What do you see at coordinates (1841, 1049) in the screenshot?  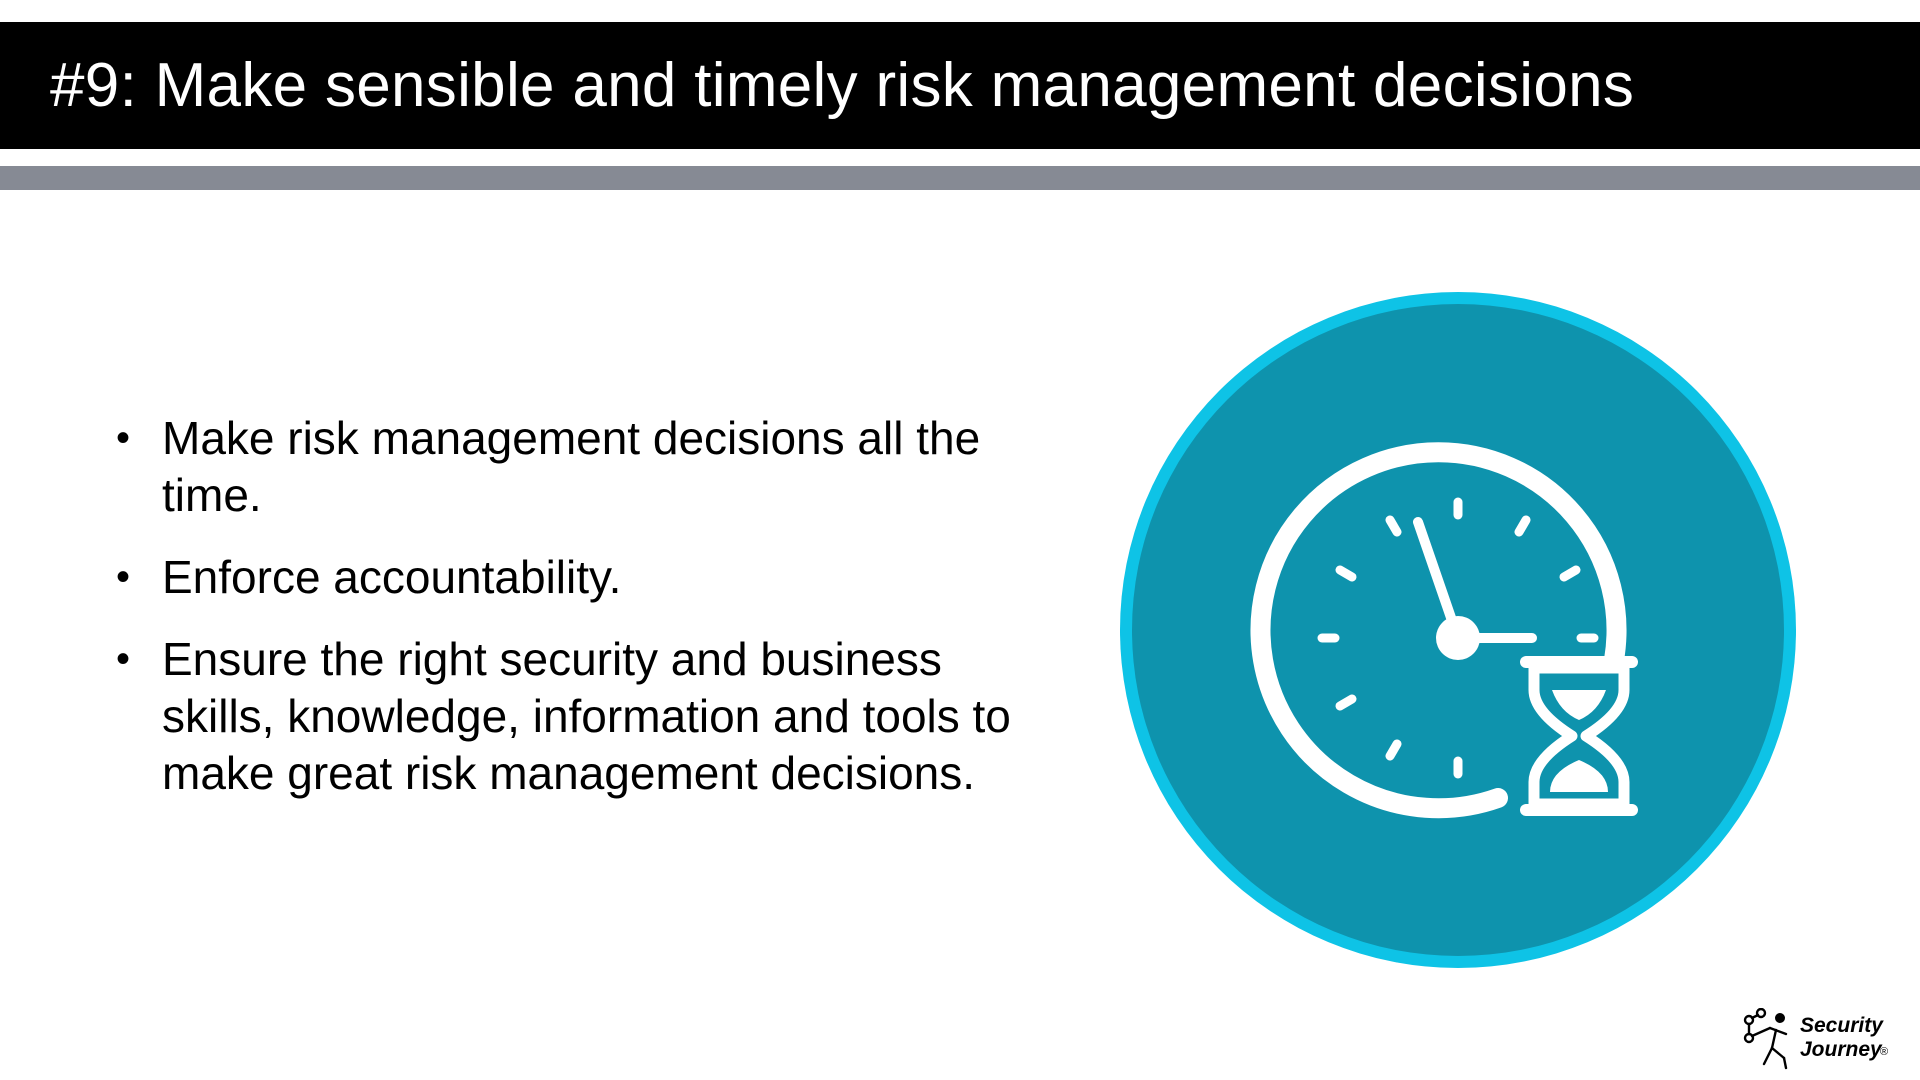 I see `logo-line-2: Journey` at bounding box center [1841, 1049].